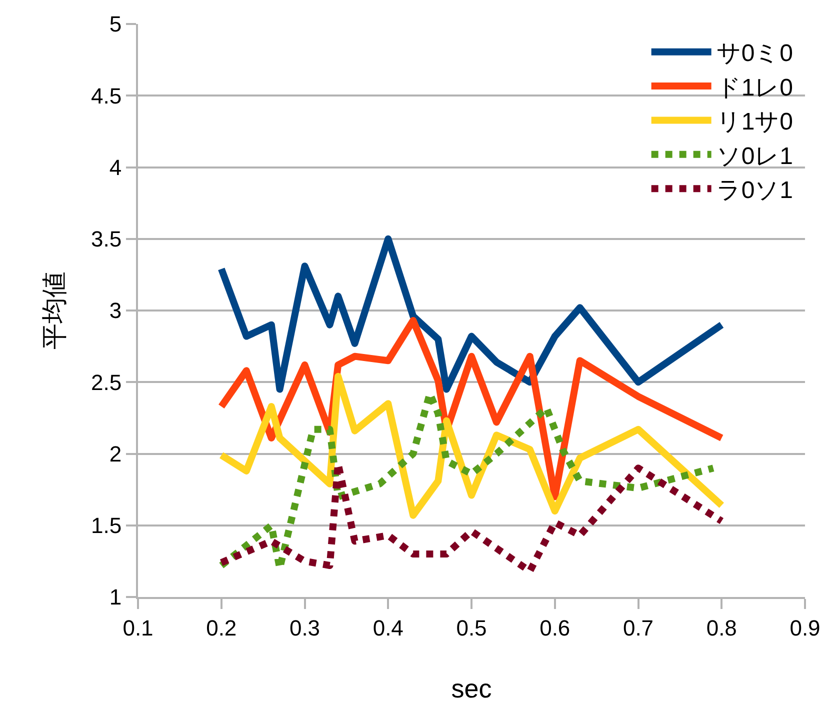 The height and width of the screenshot is (727, 832). Describe the element at coordinates (721, 627) in the screenshot. I see `x-tick-label: 0.8` at that location.